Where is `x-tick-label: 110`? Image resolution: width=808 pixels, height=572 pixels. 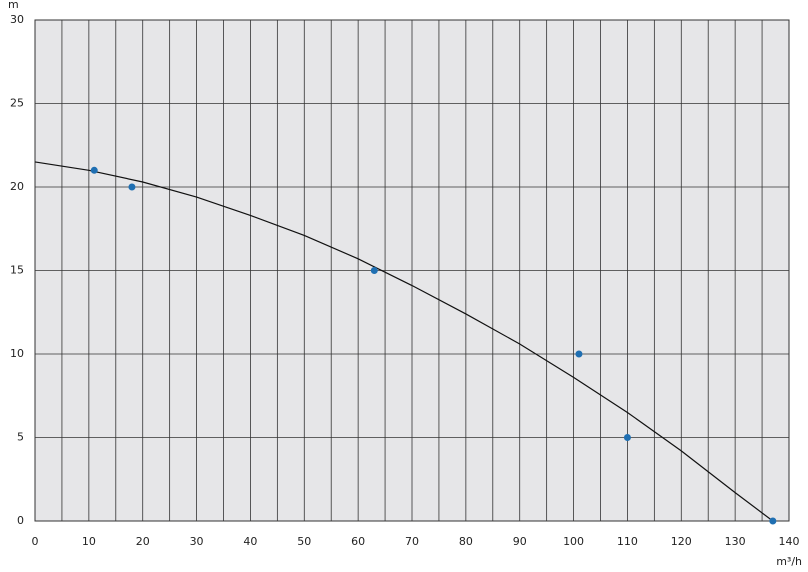 x-tick-label: 110 is located at coordinates (627, 541).